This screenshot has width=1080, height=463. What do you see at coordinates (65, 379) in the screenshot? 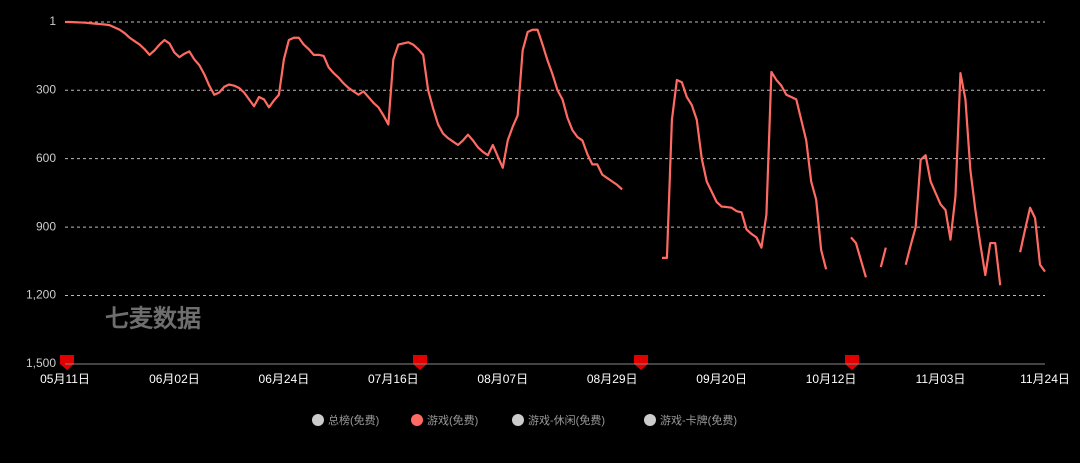
I see `x-tick-label: 05月11日` at bounding box center [65, 379].